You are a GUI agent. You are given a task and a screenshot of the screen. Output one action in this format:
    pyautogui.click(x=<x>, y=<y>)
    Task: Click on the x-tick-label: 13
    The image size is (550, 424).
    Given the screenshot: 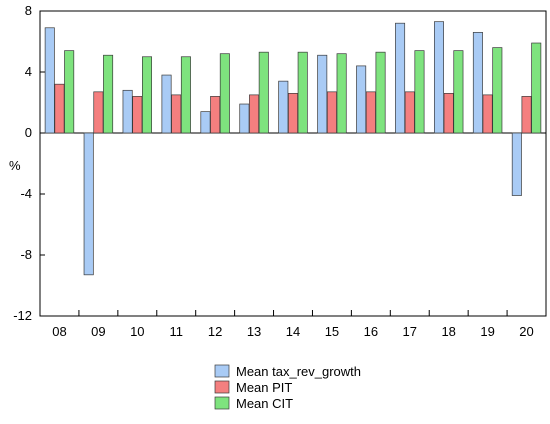 What is the action you would take?
    pyautogui.click(x=254, y=331)
    